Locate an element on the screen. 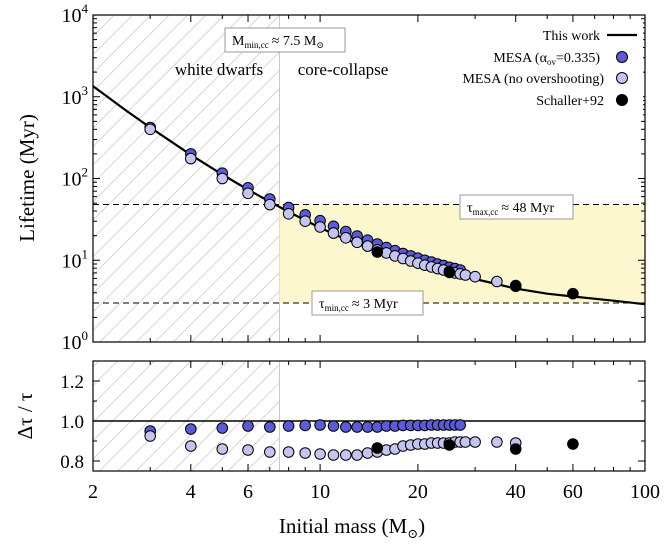 The width and height of the screenshot is (667, 555). mmin-annotation: Mmin,cc ≈ 7.5 M⊙ is located at coordinates (285, 40).